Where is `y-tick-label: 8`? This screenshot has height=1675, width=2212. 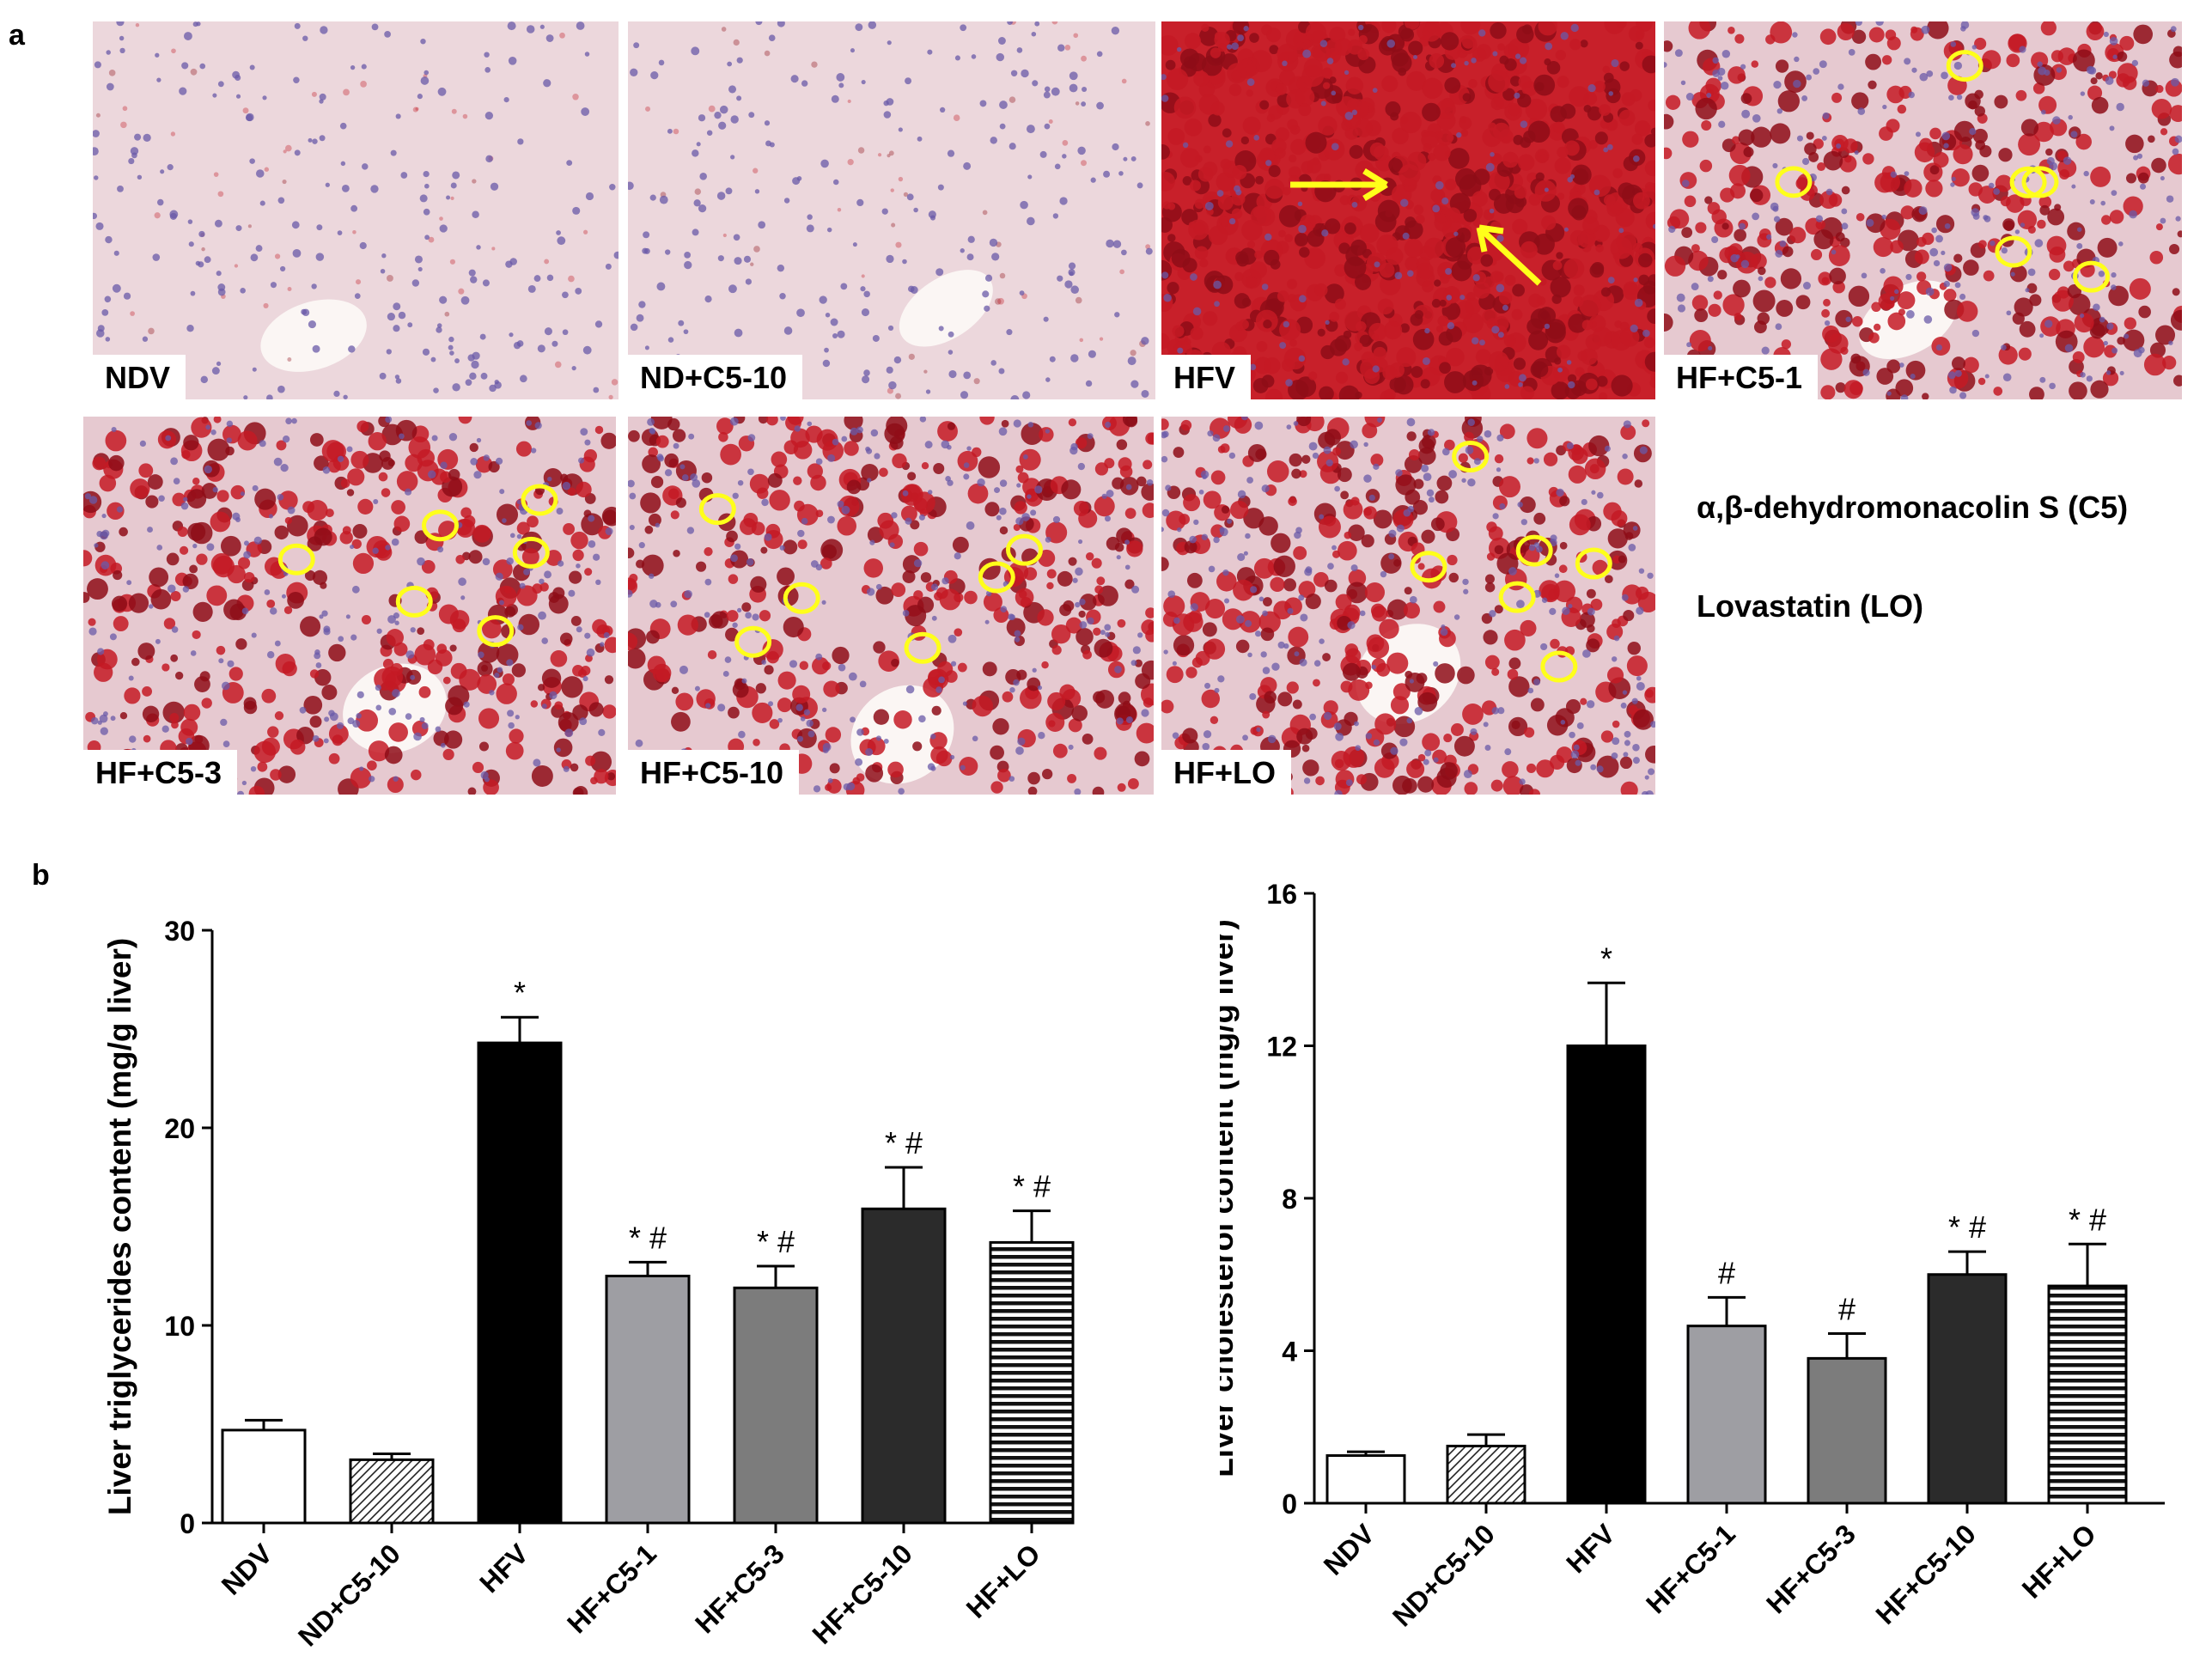 y-tick-label: 8 is located at coordinates (1289, 1199).